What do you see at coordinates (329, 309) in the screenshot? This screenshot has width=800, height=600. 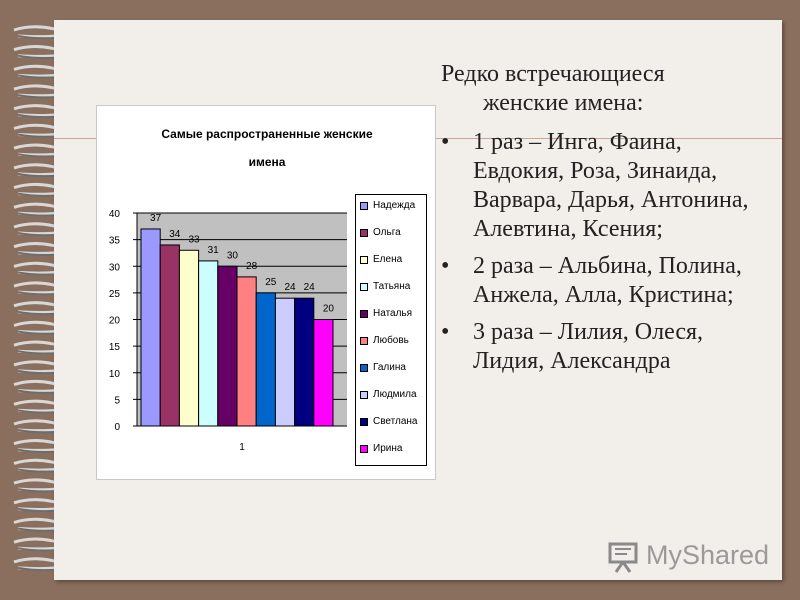 I see `data-label: 20` at bounding box center [329, 309].